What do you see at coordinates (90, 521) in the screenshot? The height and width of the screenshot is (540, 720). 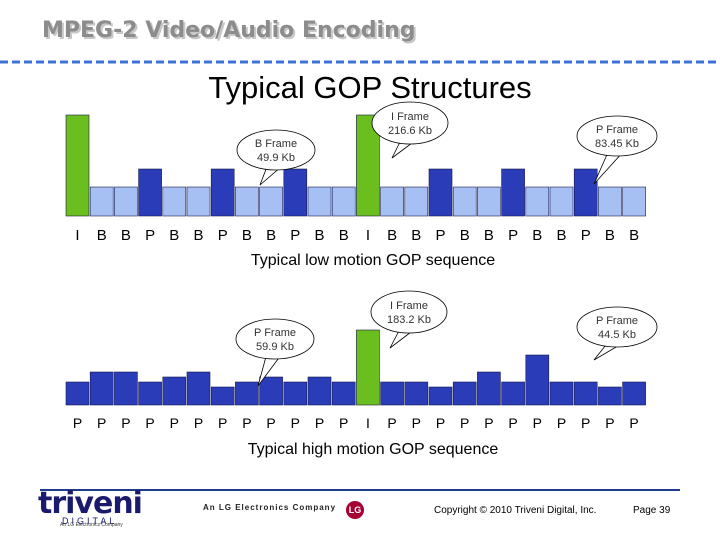 I see `logo-subtitle: DIGITAL` at bounding box center [90, 521].